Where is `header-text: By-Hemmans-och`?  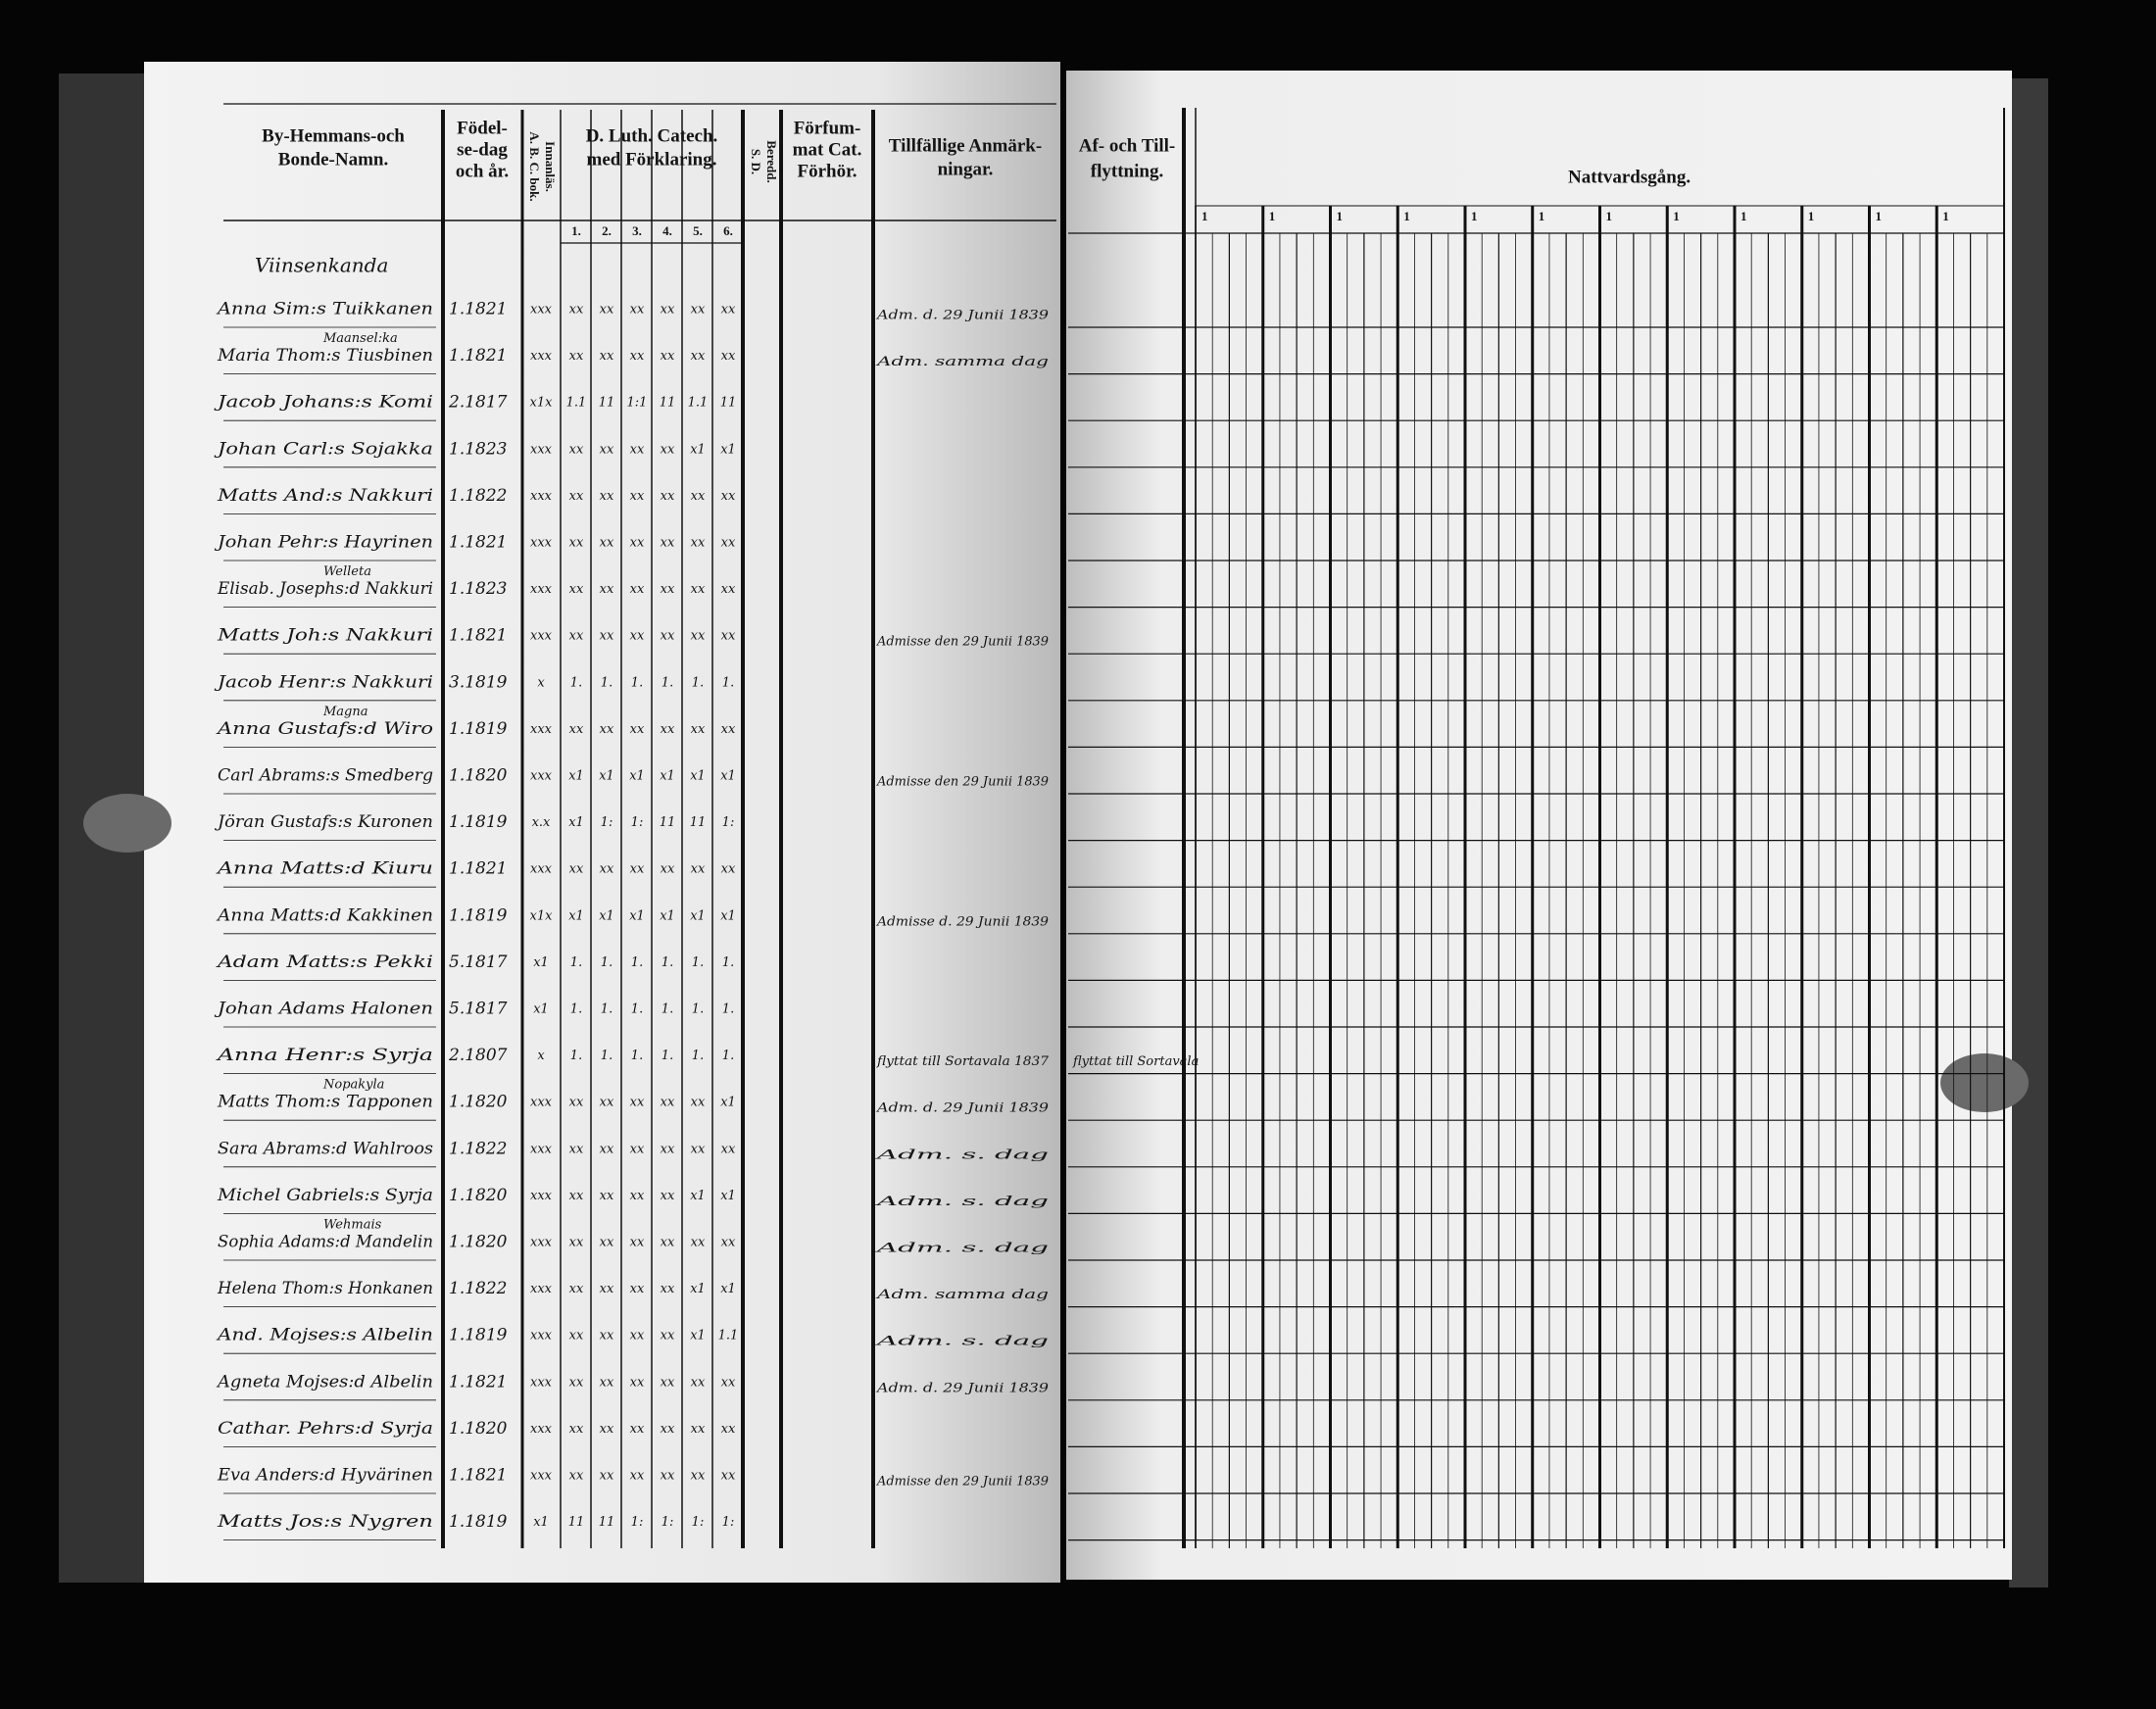
header-text: By-Hemmans-och is located at coordinates (333, 136).